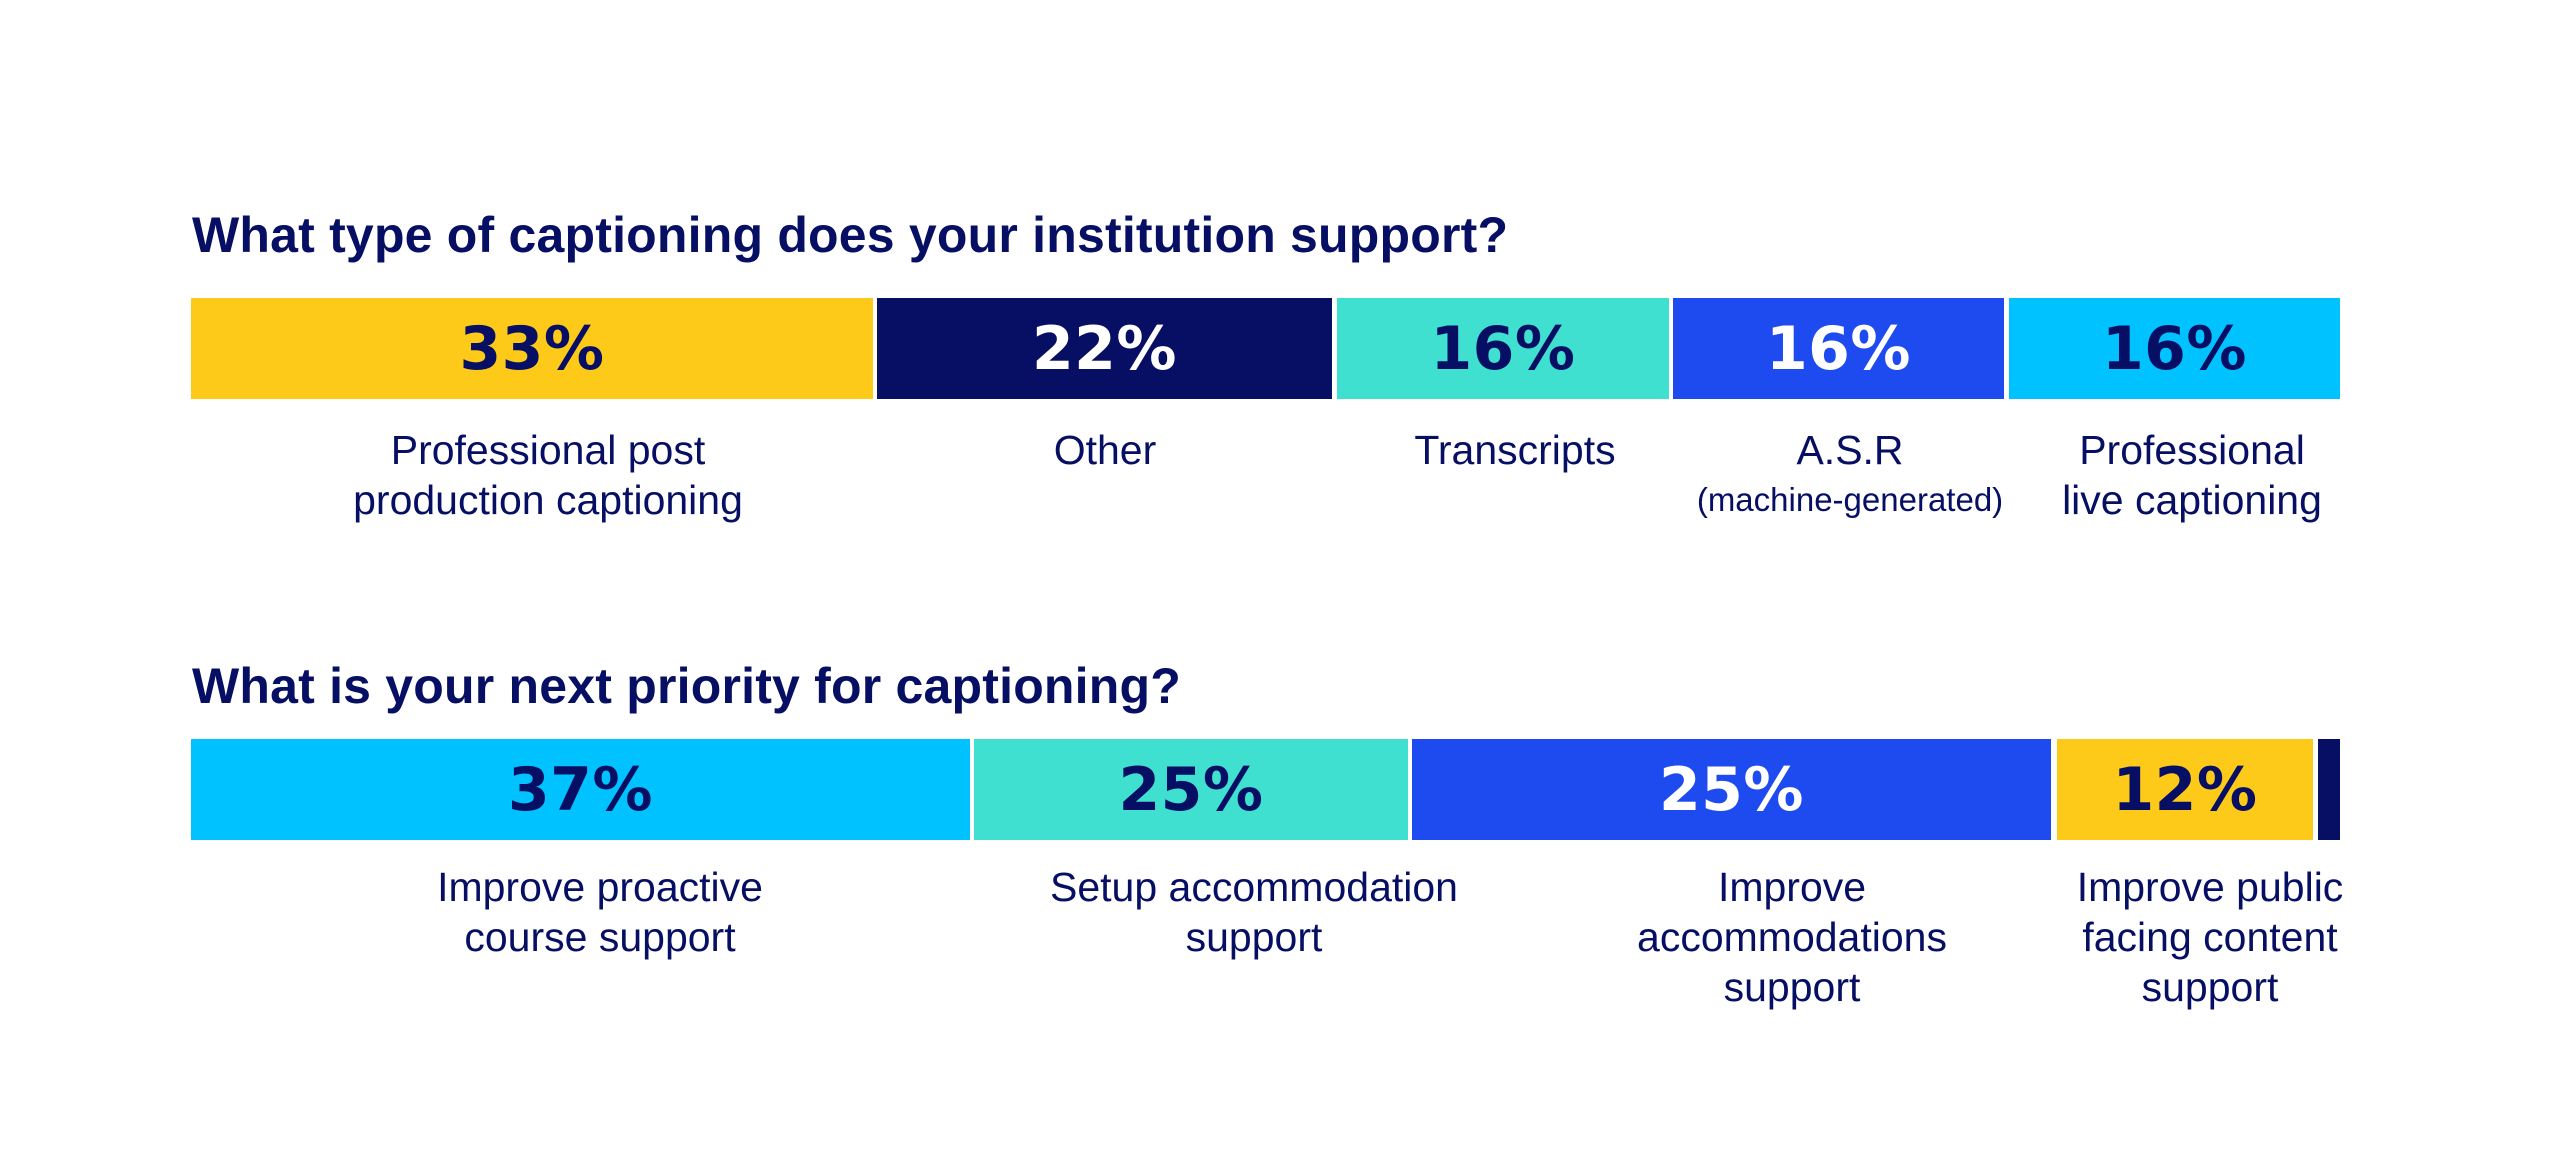 This screenshot has height=1169, width=2551. I want to click on label-line: accommodations, so click(1792, 937).